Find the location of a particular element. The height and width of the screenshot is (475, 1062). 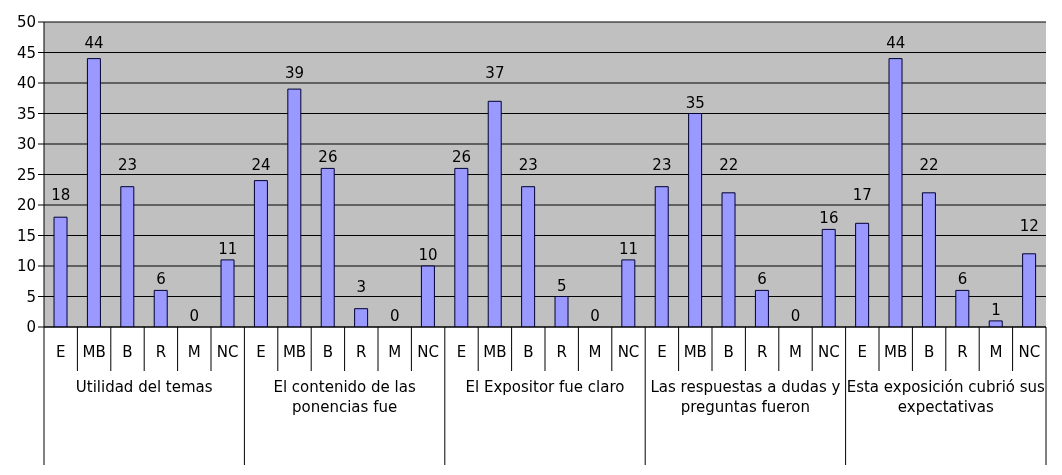

text: El contenido de las ponencias fue is located at coordinates (344, 396).